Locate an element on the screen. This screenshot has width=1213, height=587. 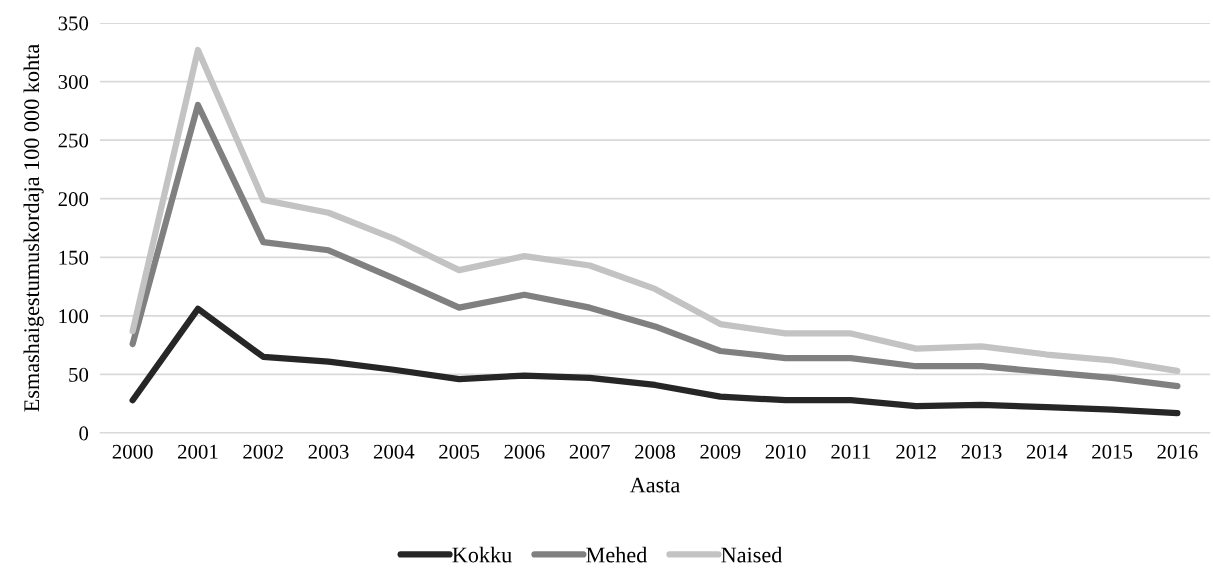
y-tick-label: 50 is located at coordinates (79, 374).